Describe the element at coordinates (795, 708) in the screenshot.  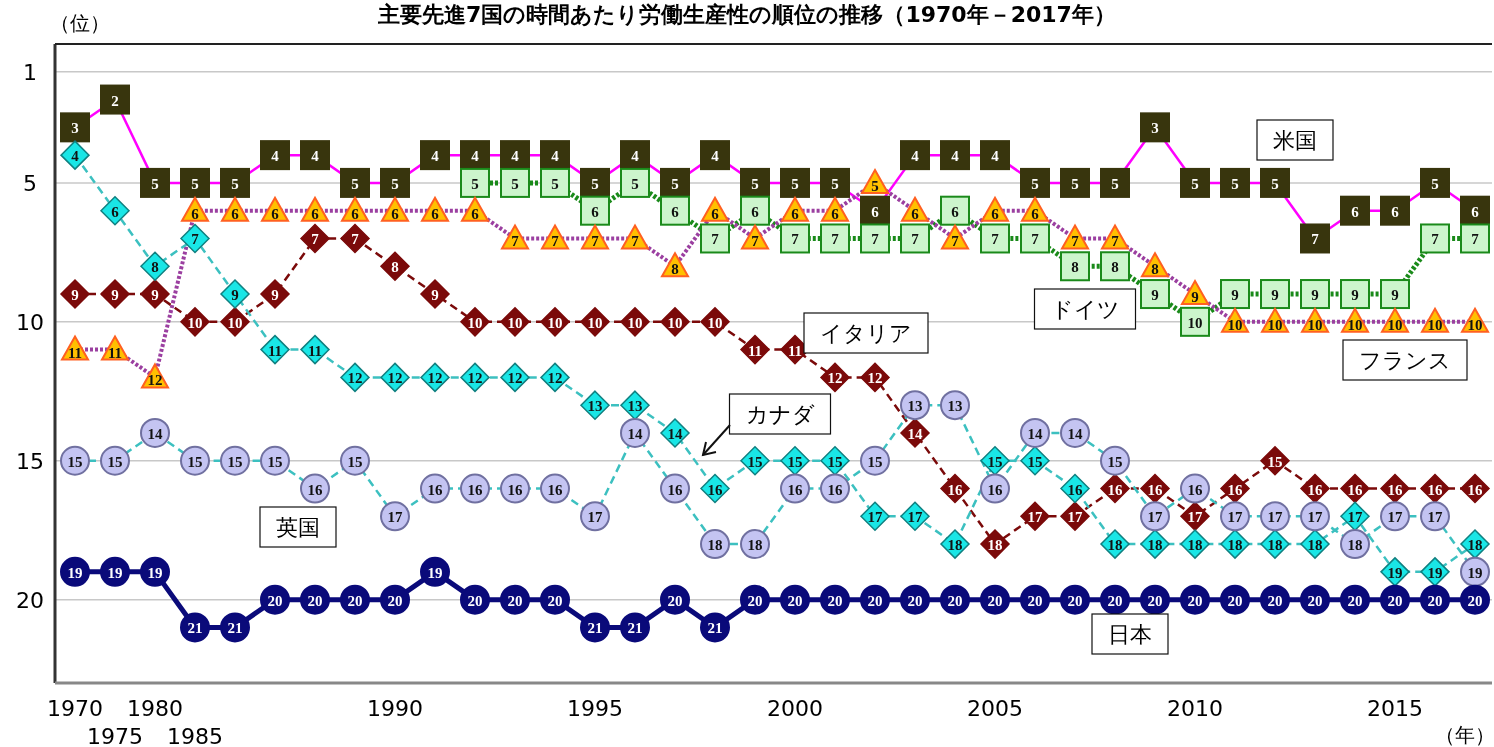
I see `x-tick-label: 2000` at that location.